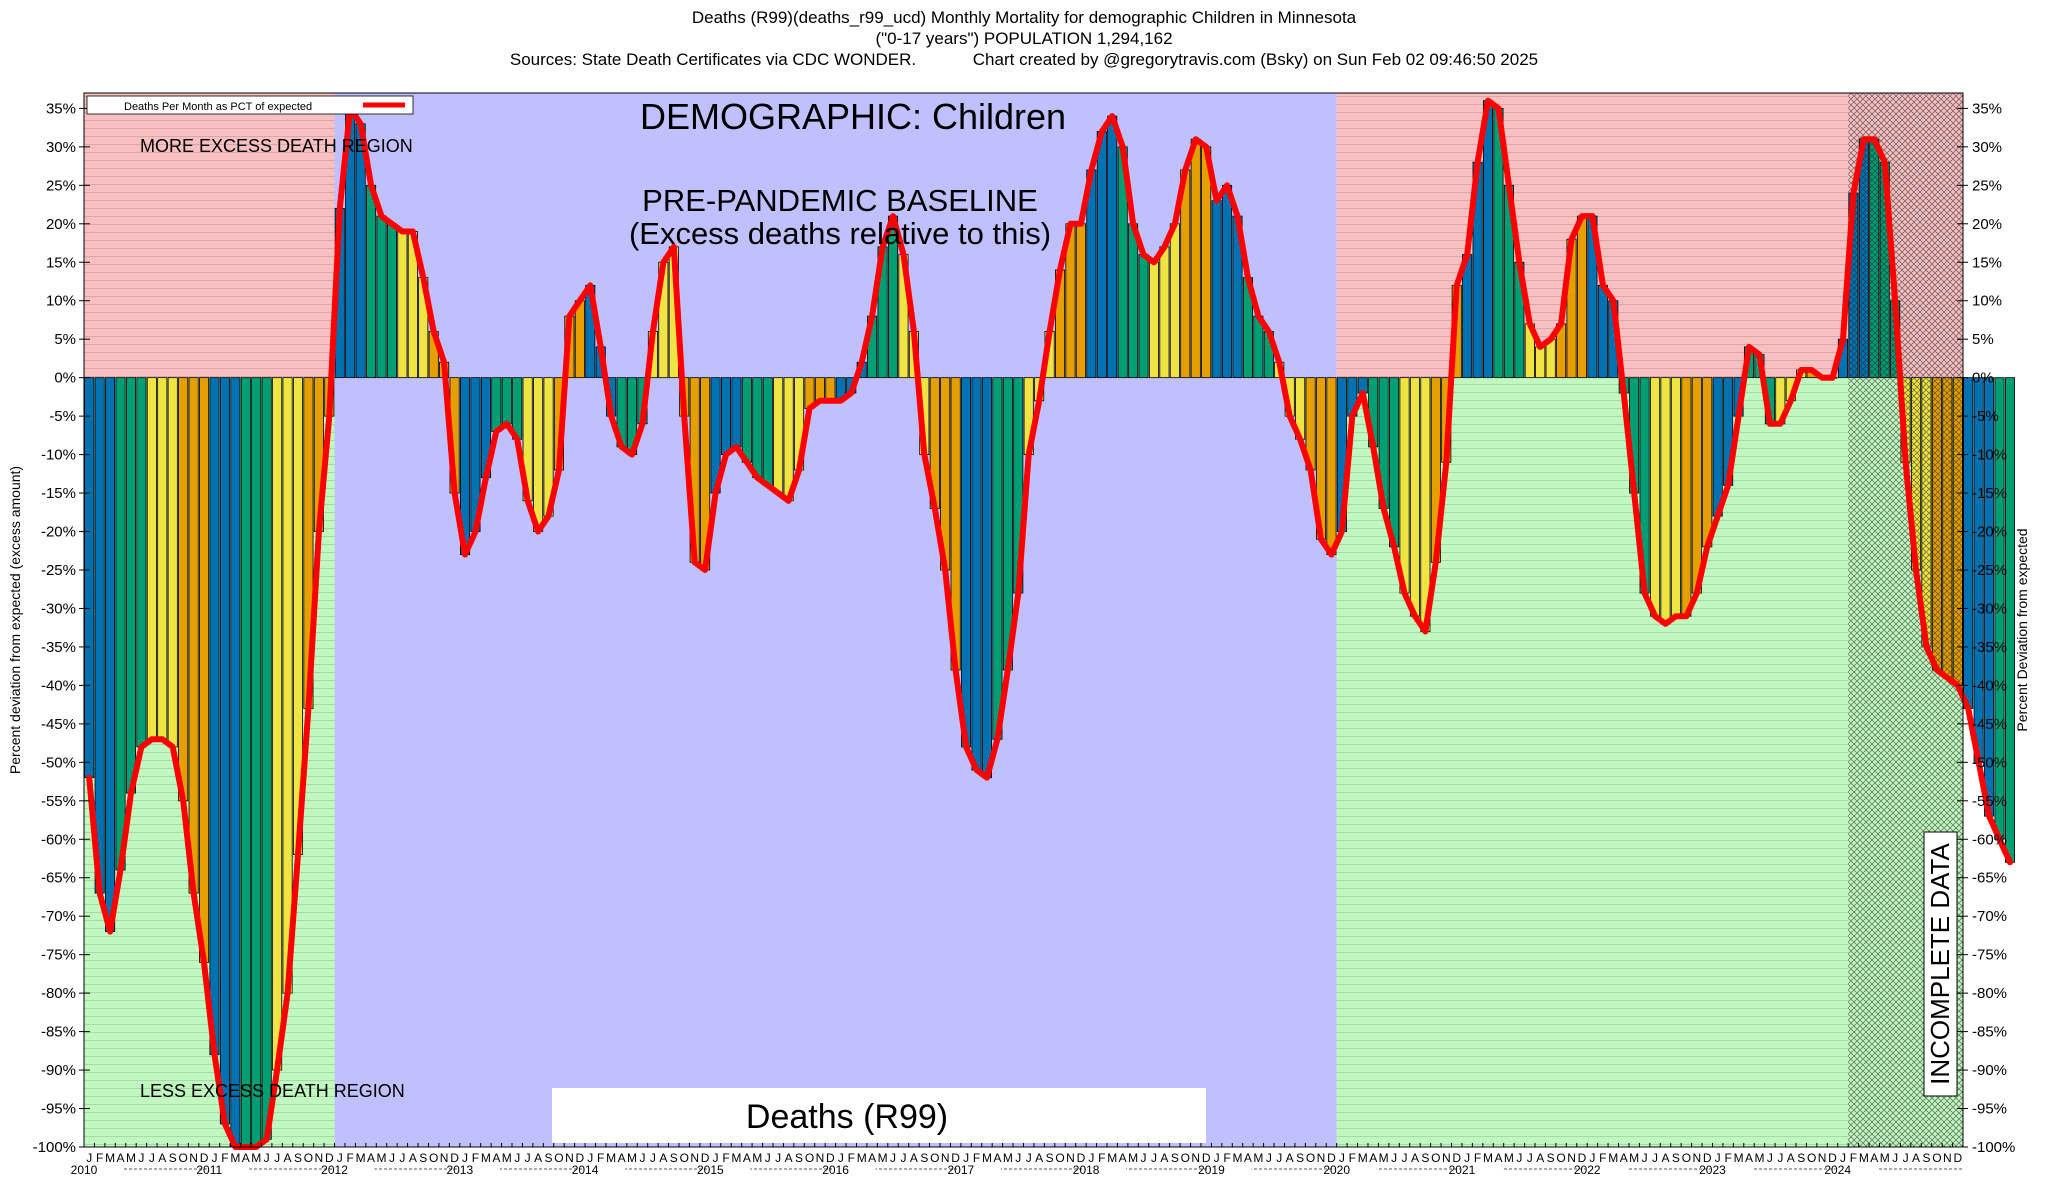 This screenshot has height=1200, width=2048. Describe the element at coordinates (1989, 532) in the screenshot. I see `ytick-label-right: -20%` at that location.